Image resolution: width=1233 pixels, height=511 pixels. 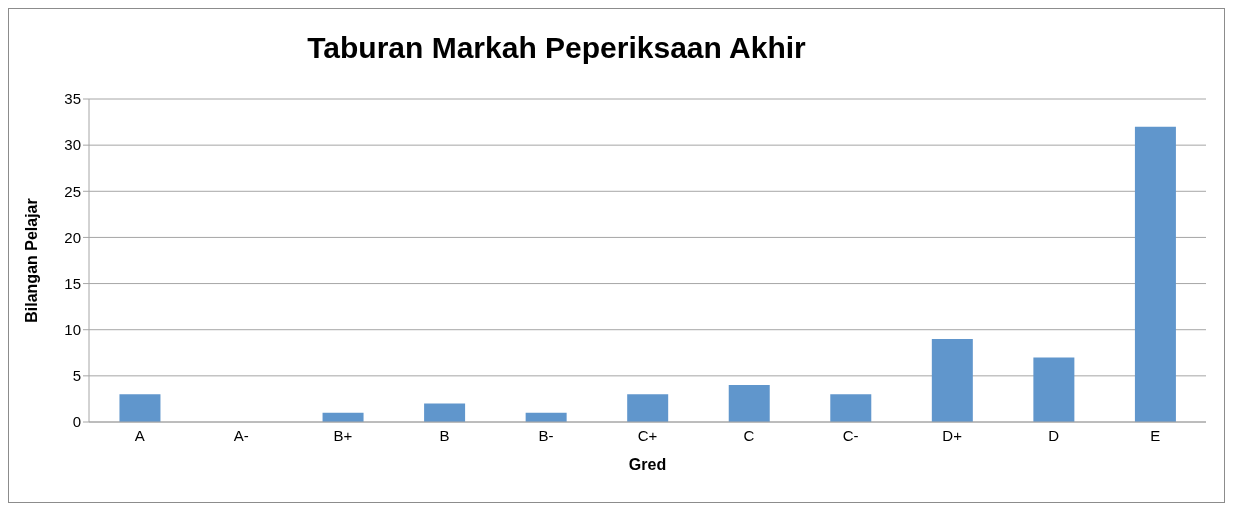 I want to click on x-tick-label: A, so click(x=139, y=435).